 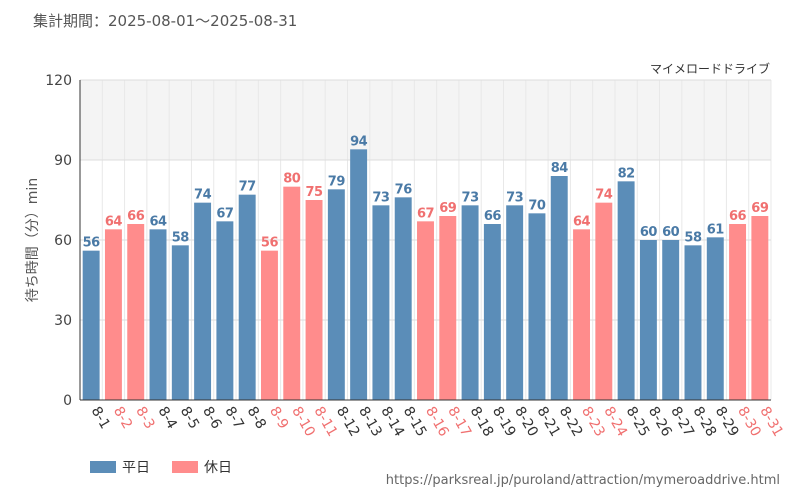 What do you see at coordinates (626, 173) in the screenshot?
I see `bar-value-label: 82` at bounding box center [626, 173].